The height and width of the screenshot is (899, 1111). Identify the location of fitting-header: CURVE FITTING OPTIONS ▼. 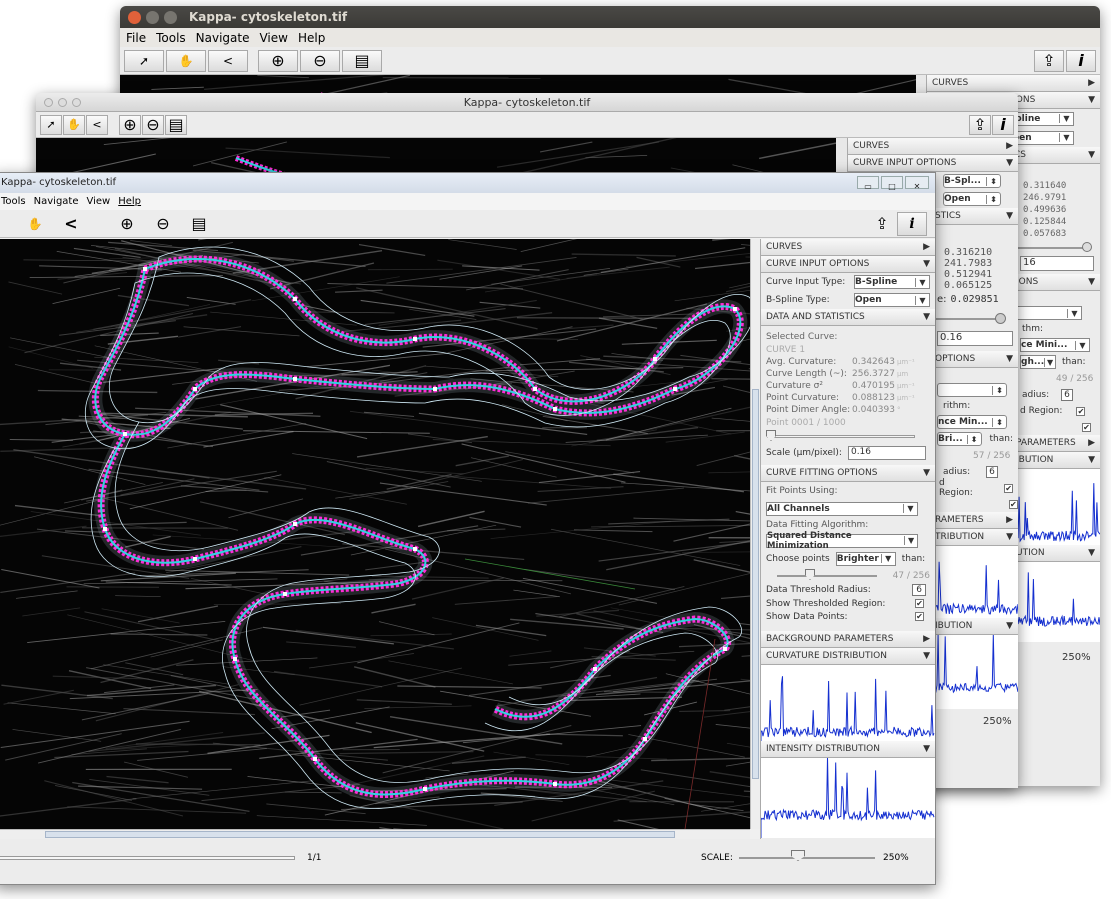
(848, 473).